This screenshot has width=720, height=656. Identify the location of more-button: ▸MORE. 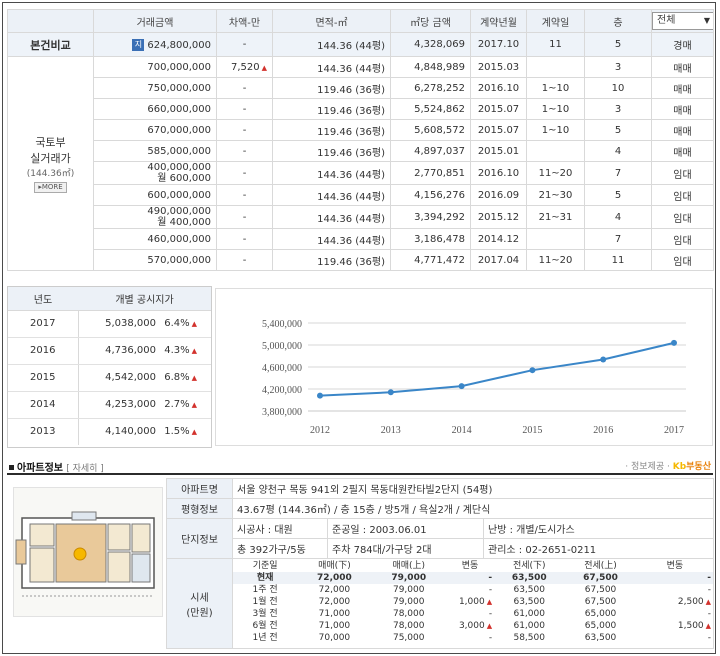
(50, 187).